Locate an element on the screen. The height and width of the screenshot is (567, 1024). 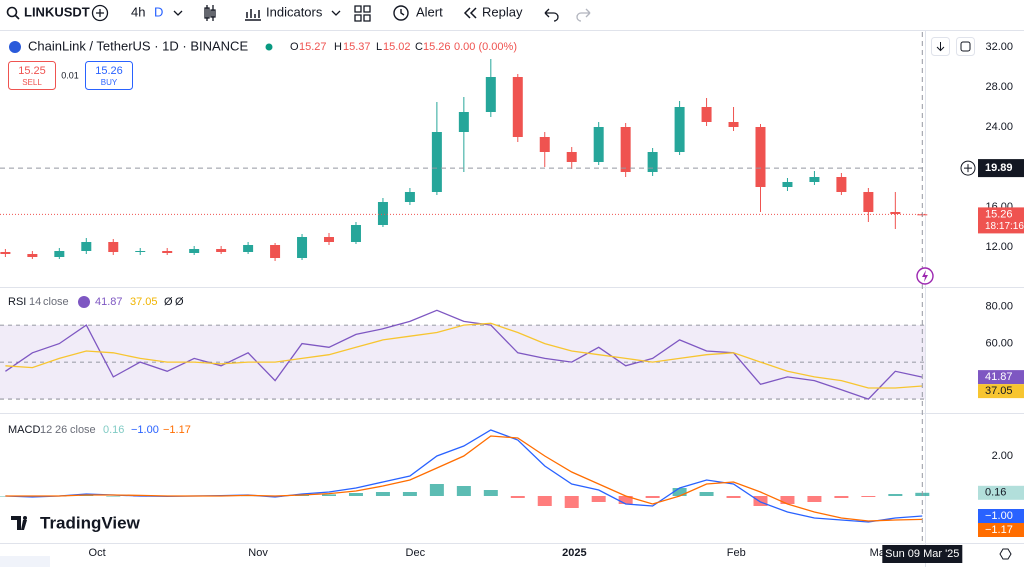
crosshair-price-box is located at coordinates (1001, 168).